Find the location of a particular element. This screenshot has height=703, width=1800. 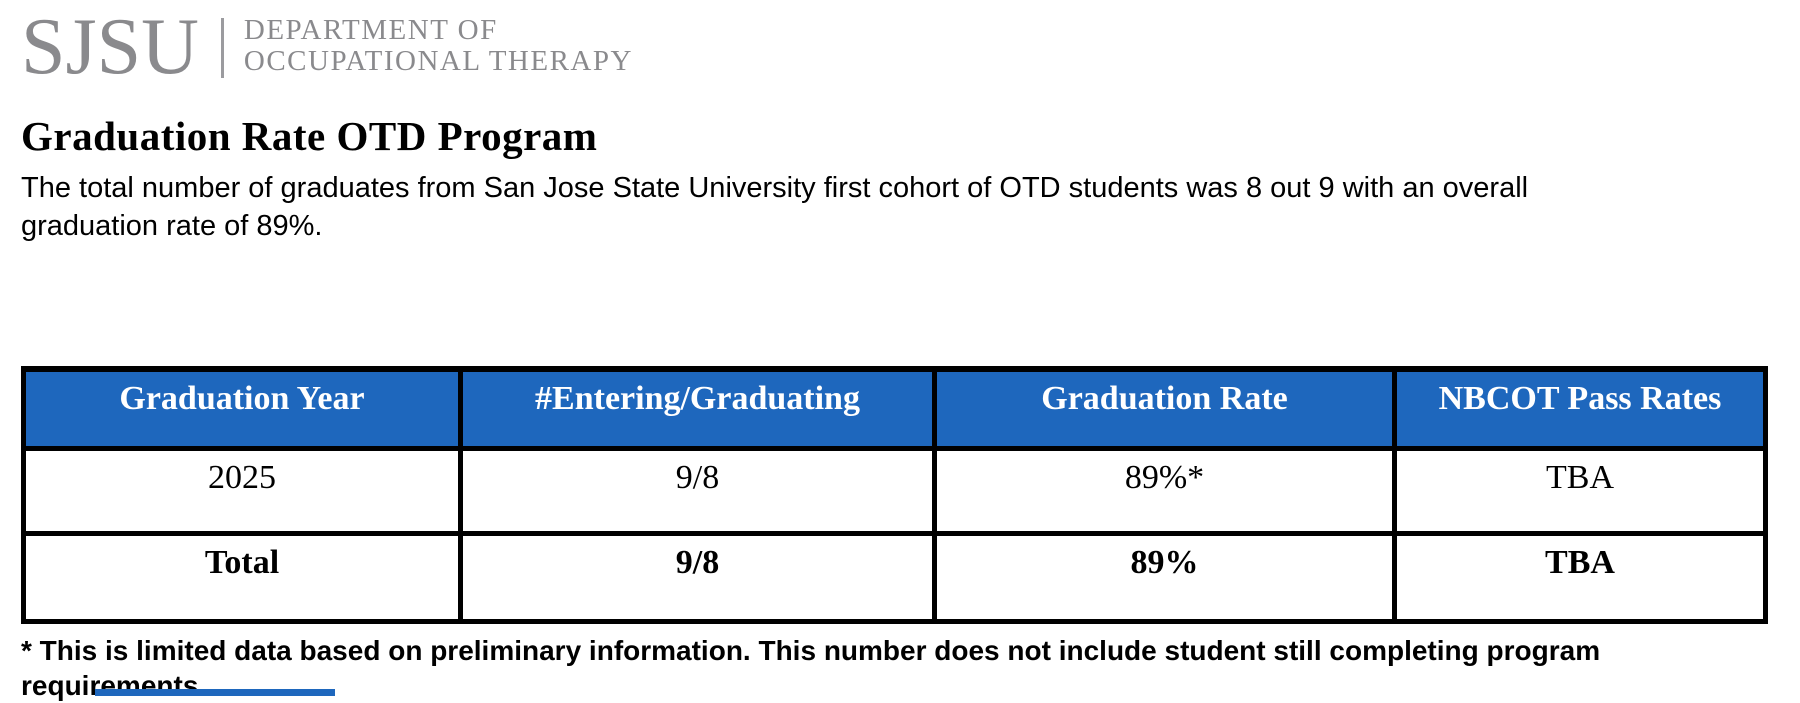

partial-next-table-strip is located at coordinates (215, 692).